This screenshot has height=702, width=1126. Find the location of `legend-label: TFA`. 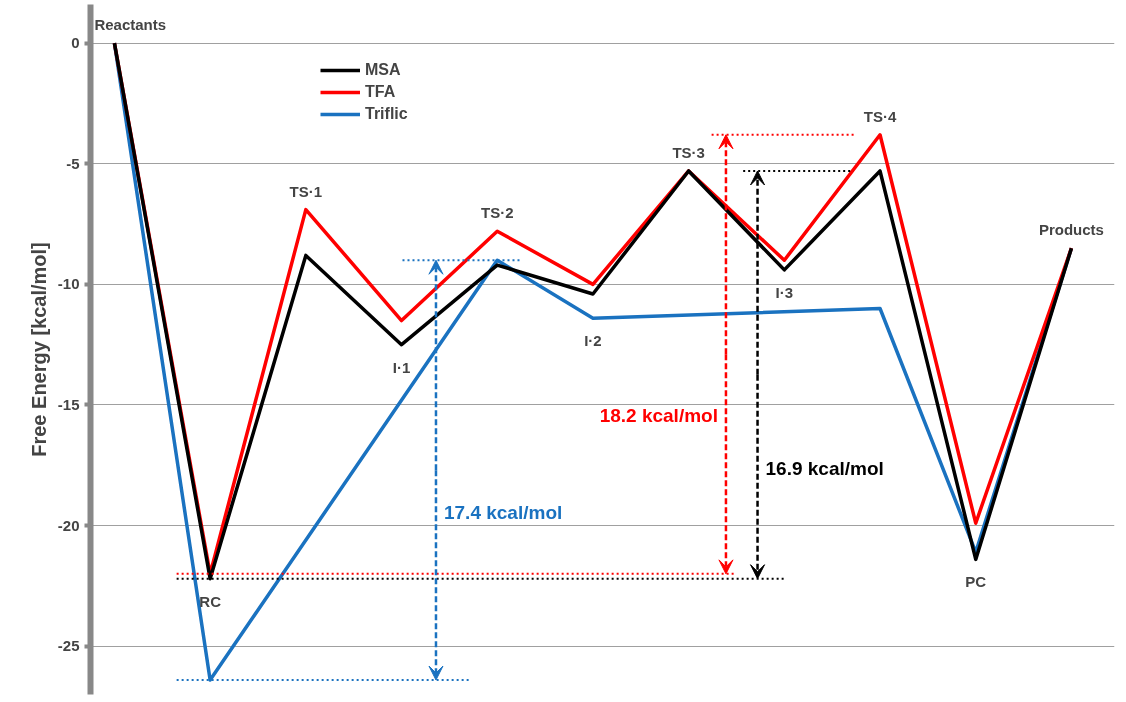

legend-label: TFA is located at coordinates (380, 92).